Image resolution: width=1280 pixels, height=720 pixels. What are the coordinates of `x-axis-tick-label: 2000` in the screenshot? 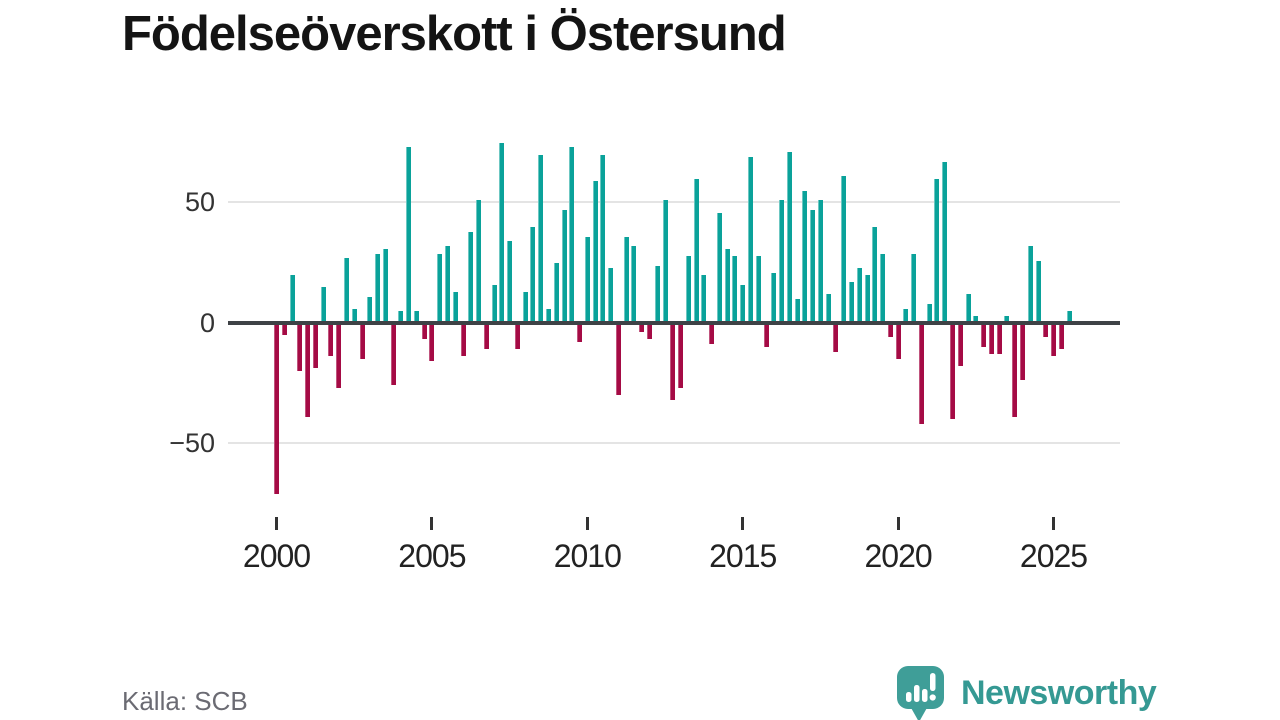 It's located at (276, 556).